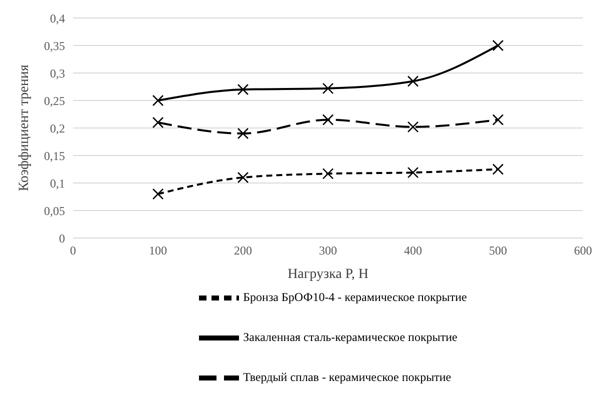  Describe the element at coordinates (24, 128) in the screenshot. I see `y-axis-title: Коэффициент трения` at that location.